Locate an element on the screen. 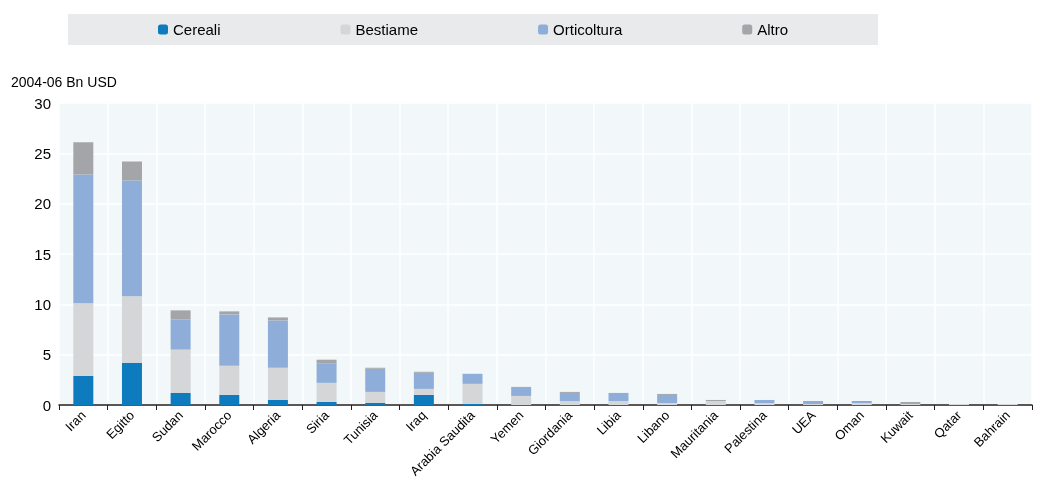  legend-label: Bestiame is located at coordinates (387, 29).